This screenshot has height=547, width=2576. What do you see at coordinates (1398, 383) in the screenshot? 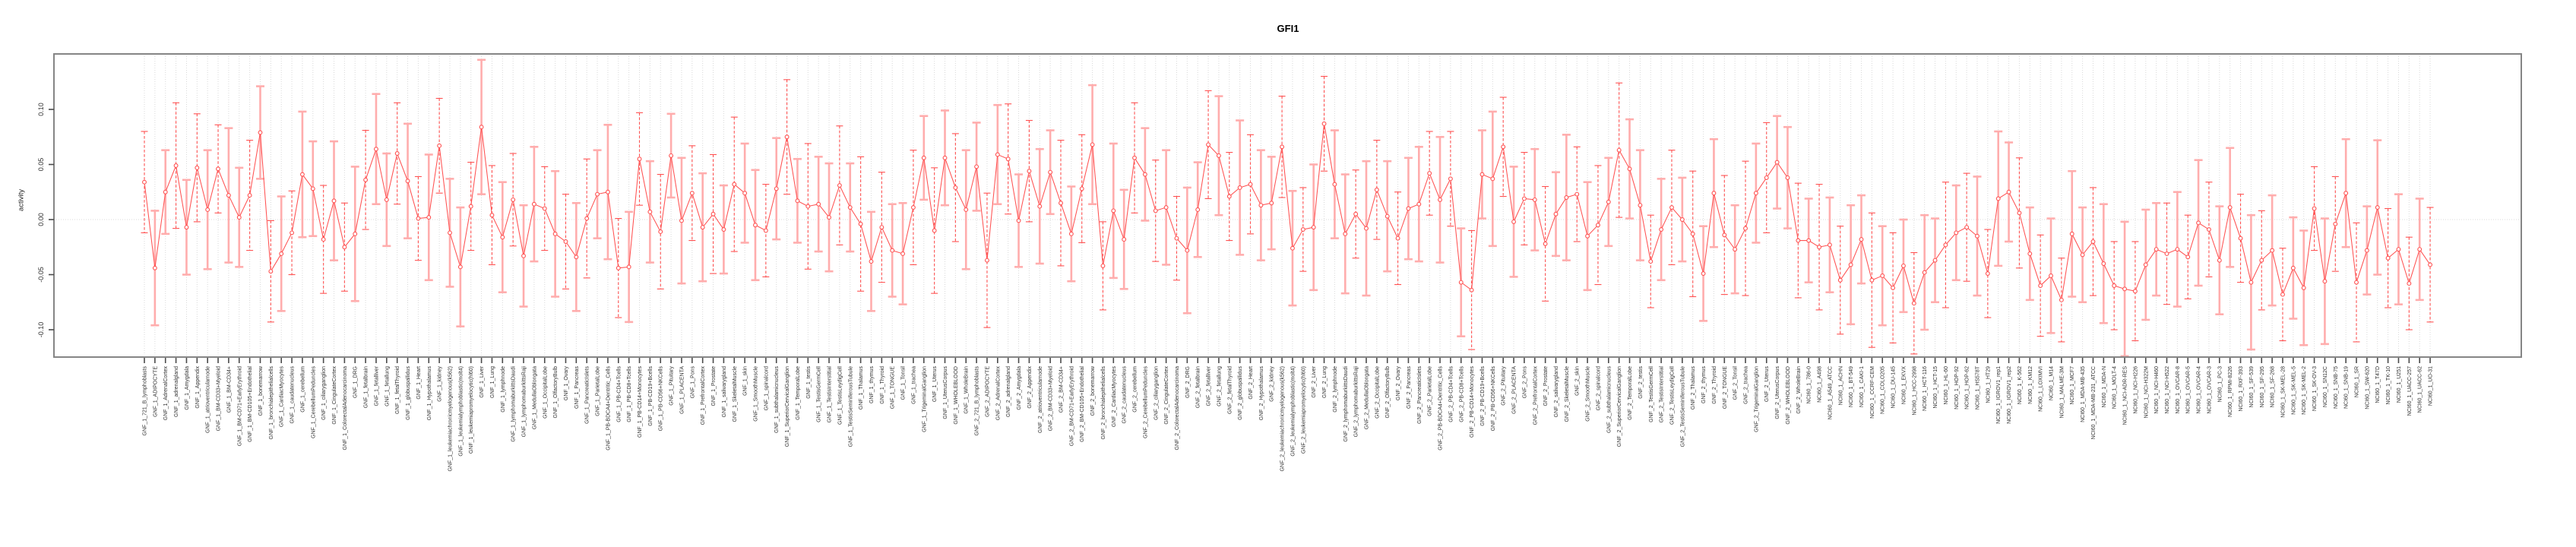
I see `x-tick-label: GNF_2_Ovary` at bounding box center [1398, 383].